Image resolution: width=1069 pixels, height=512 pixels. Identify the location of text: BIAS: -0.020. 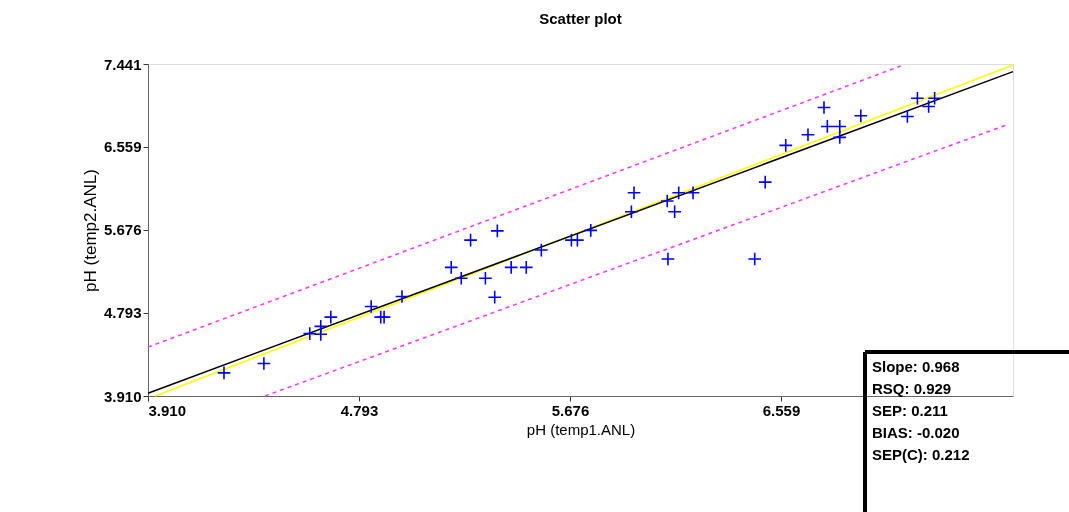
(916, 432).